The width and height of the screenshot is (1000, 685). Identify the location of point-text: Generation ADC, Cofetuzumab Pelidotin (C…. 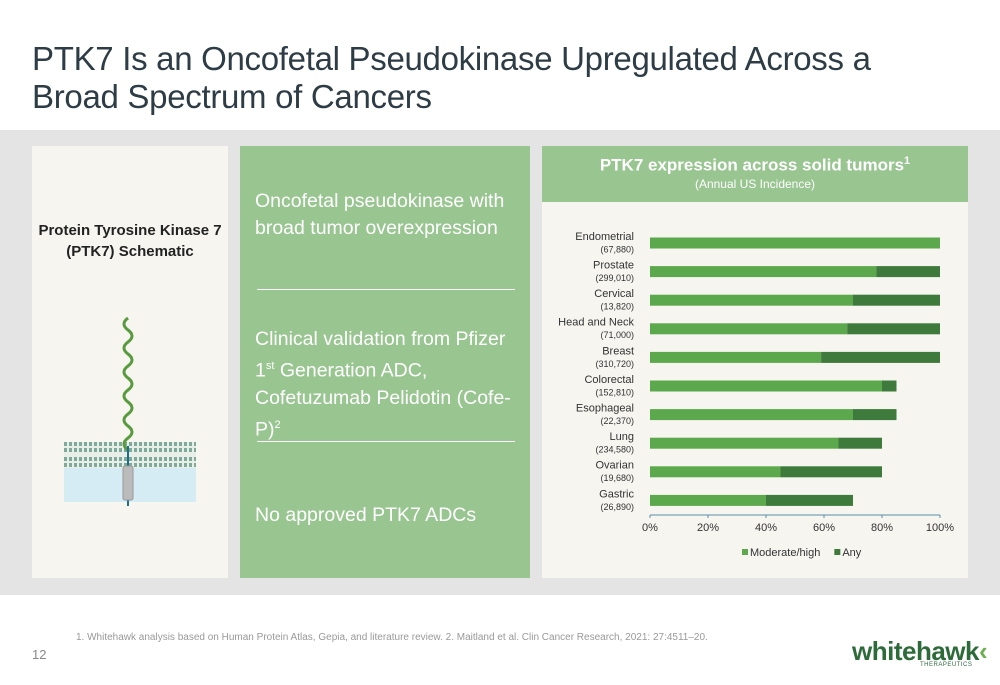
(383, 400).